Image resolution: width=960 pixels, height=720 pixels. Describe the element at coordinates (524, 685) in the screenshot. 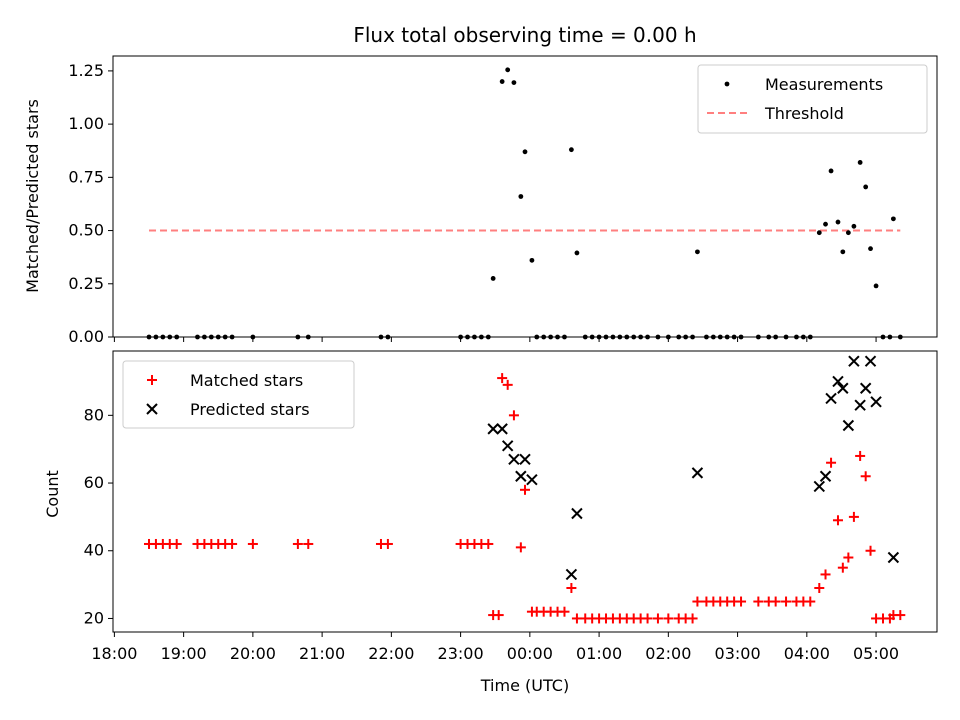

I see `x-axis-label: Time (UTC)` at that location.